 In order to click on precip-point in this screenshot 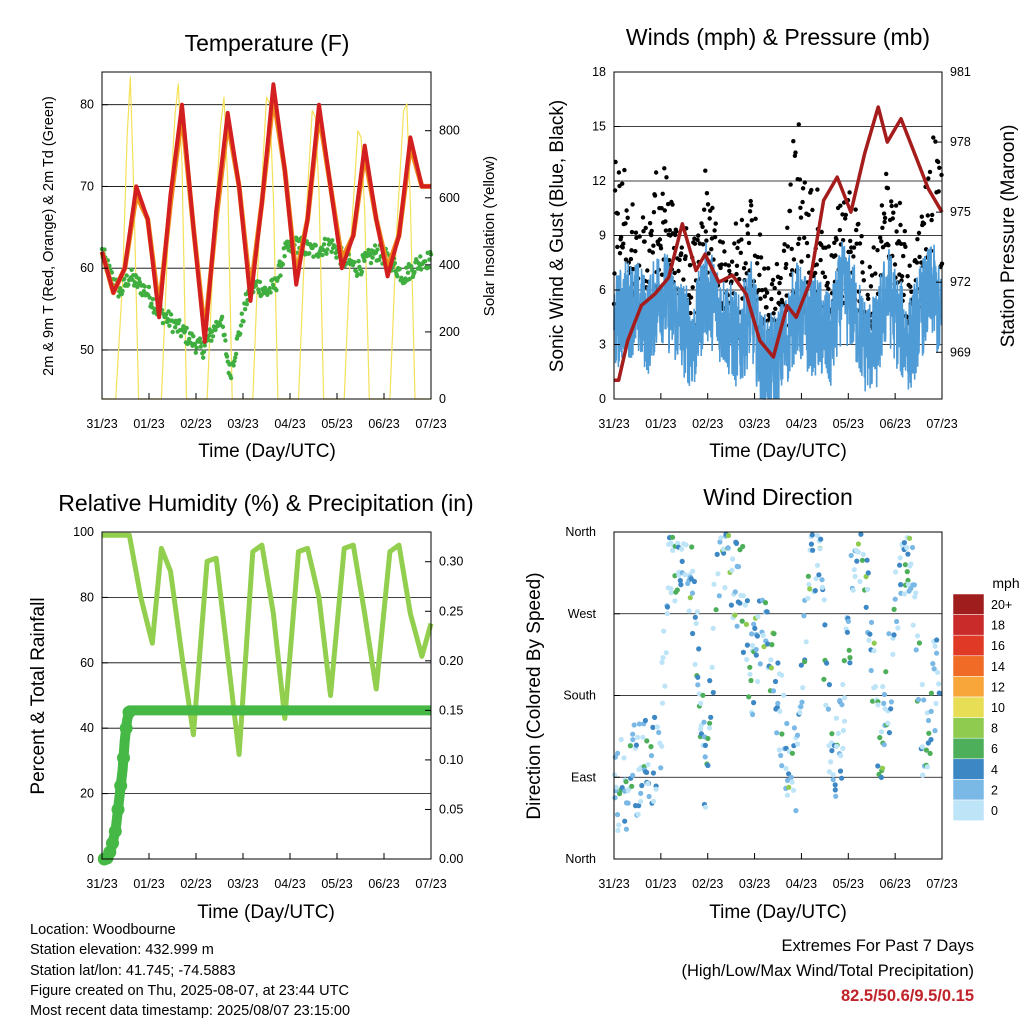, I will do `click(123, 758)`.